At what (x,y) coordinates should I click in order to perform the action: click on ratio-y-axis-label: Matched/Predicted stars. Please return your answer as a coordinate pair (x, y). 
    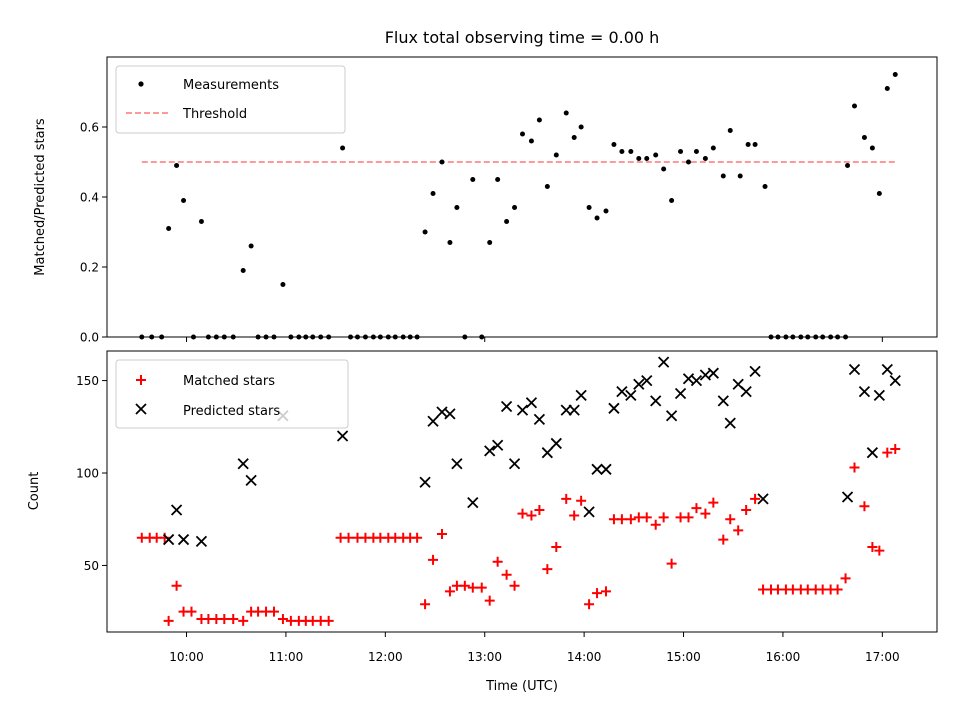
    Looking at the image, I should click on (40, 197).